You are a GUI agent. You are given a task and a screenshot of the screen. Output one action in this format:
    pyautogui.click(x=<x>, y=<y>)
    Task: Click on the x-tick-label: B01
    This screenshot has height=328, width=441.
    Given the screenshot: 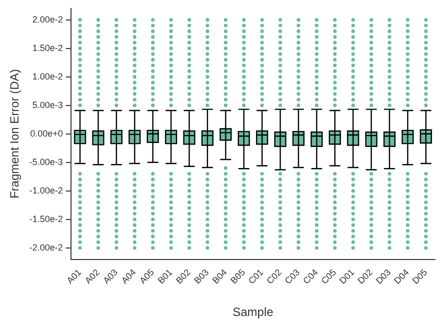 What is the action you would take?
    pyautogui.click(x=165, y=276)
    